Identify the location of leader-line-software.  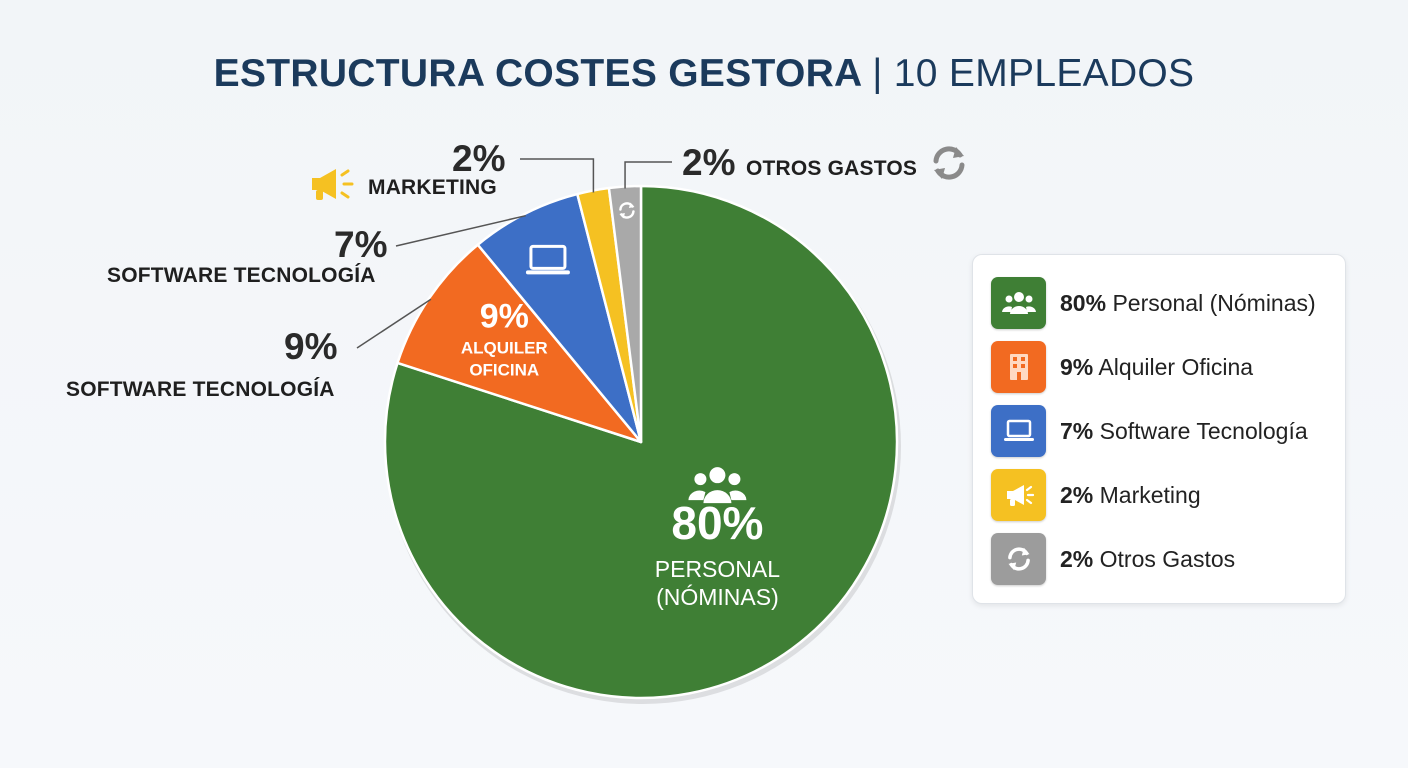
(460, 230).